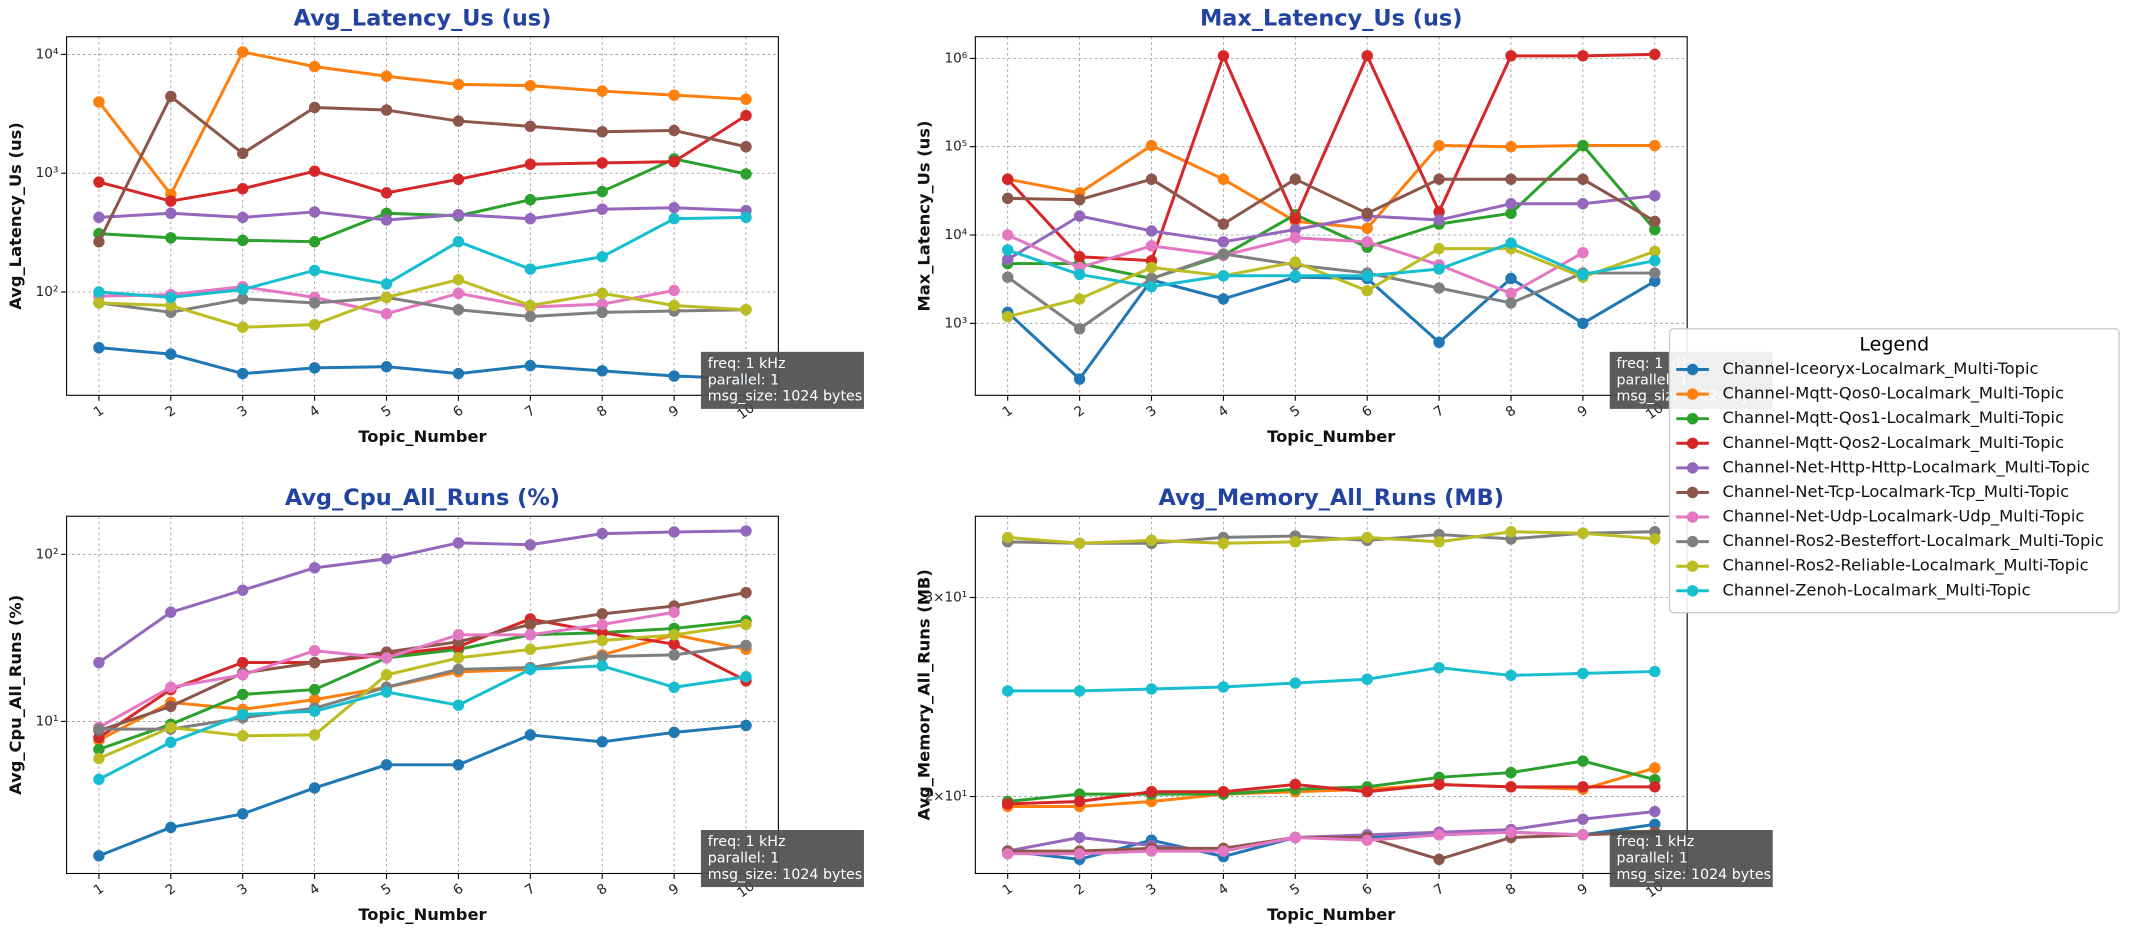  I want to click on legend-marker, so click(1692, 443).